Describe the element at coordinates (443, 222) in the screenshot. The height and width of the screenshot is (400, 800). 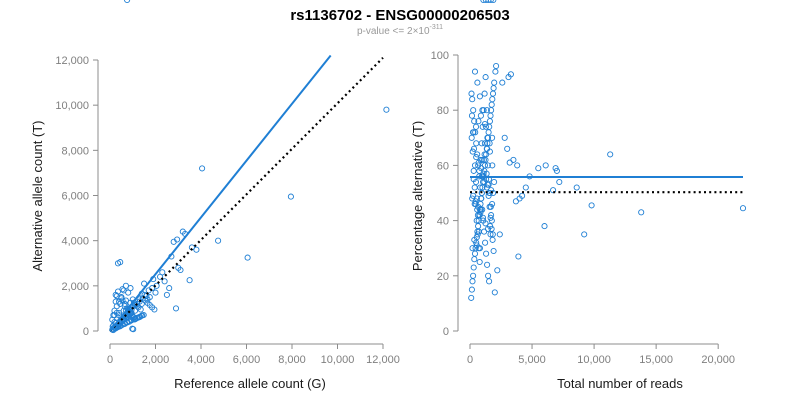
I see `y-tick-label: 40` at that location.